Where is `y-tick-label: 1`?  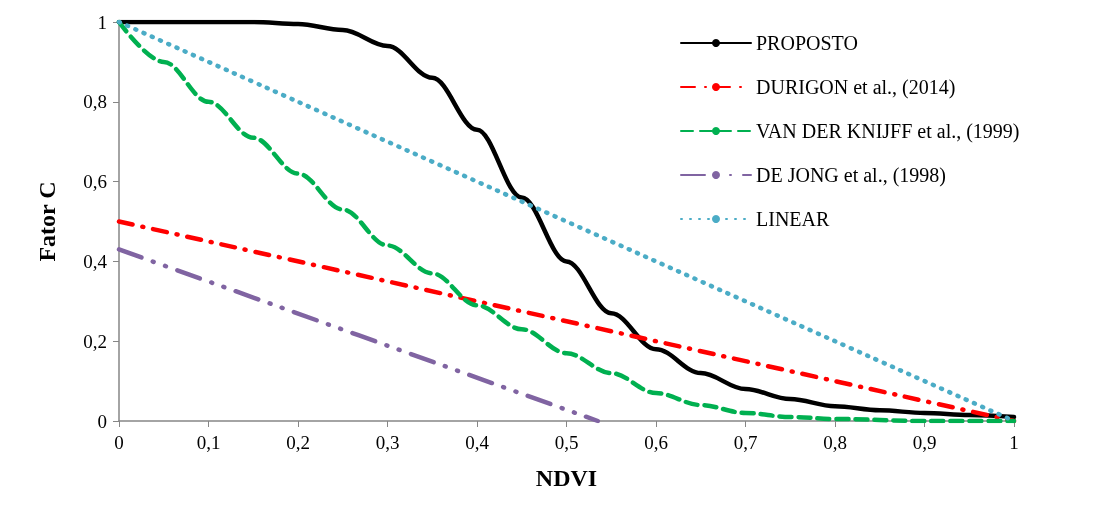
y-tick-label: 1 is located at coordinates (102, 22).